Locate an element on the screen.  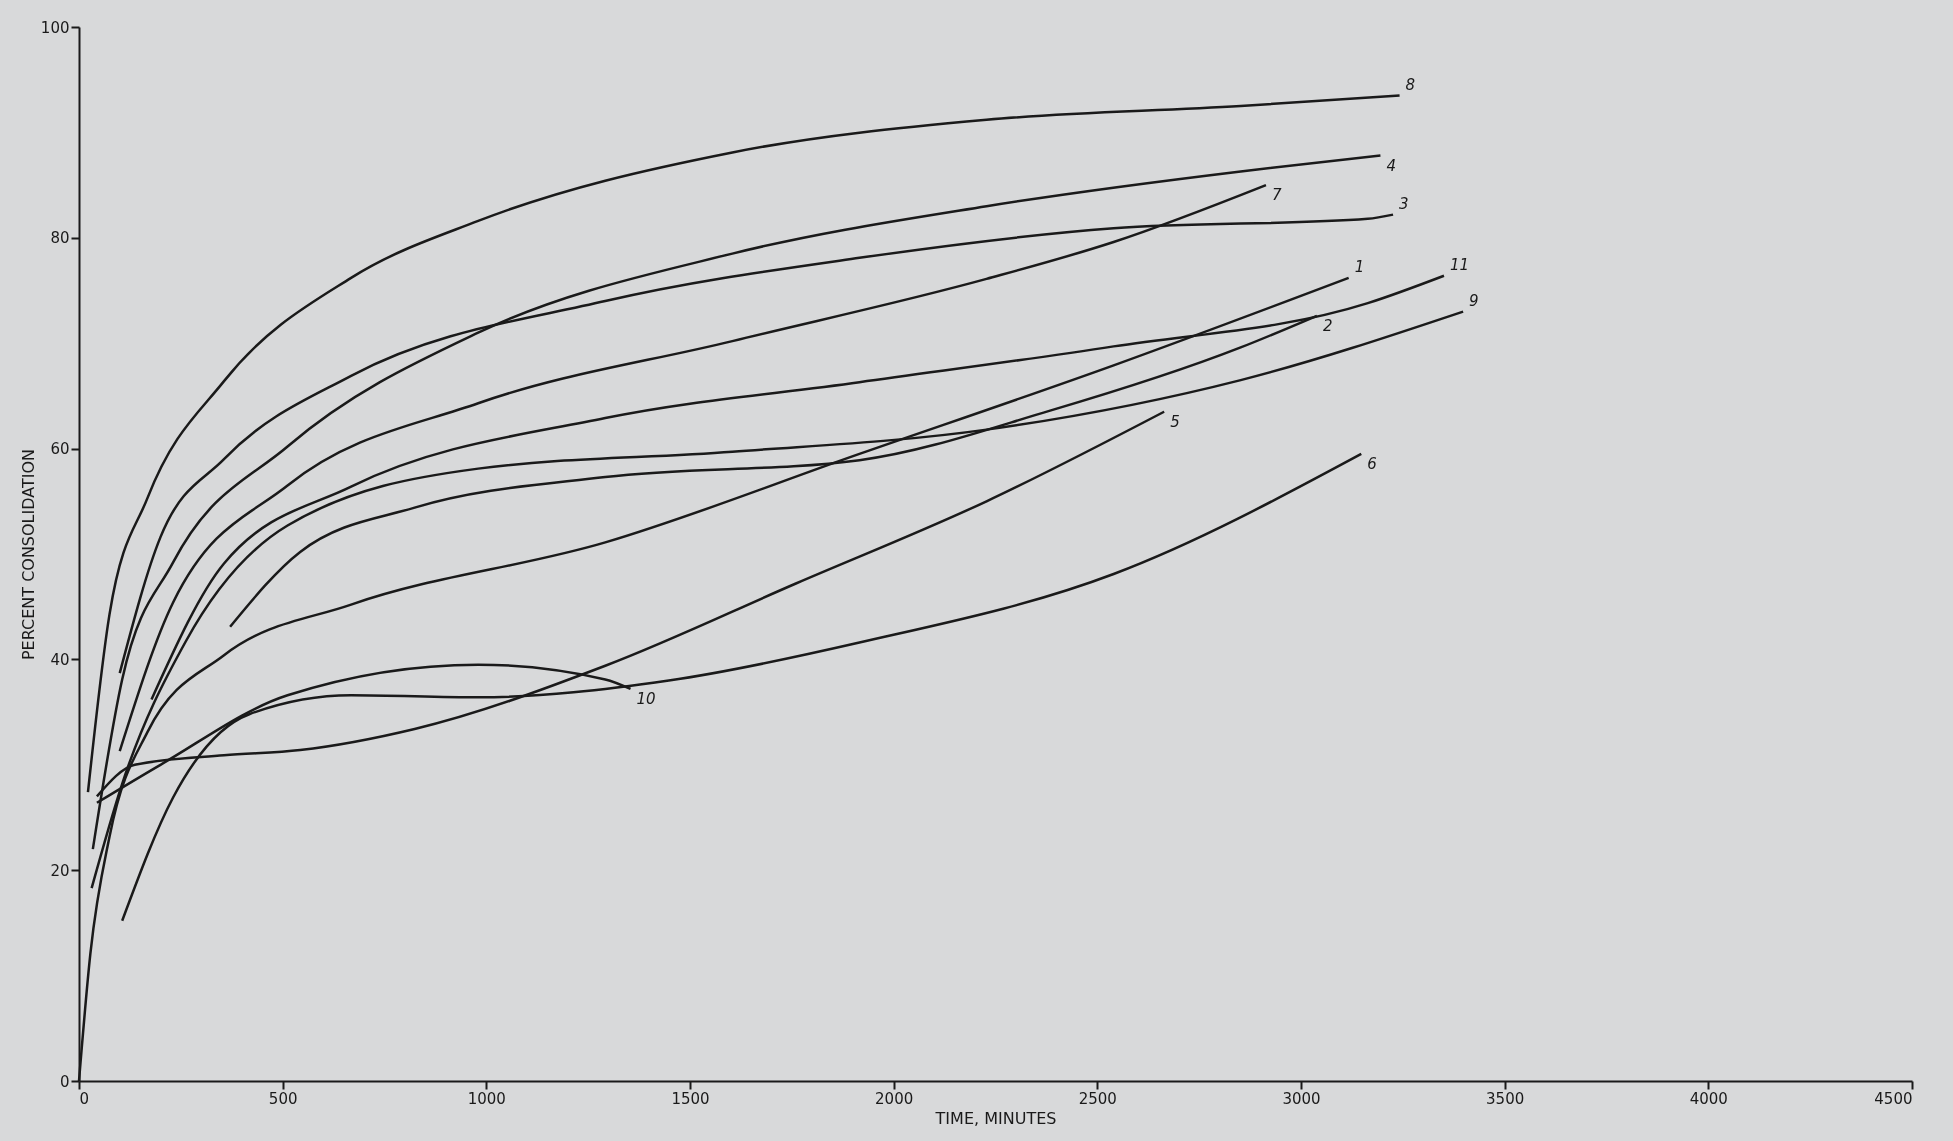
x-tick-label: 4000 is located at coordinates (1708, 1098).